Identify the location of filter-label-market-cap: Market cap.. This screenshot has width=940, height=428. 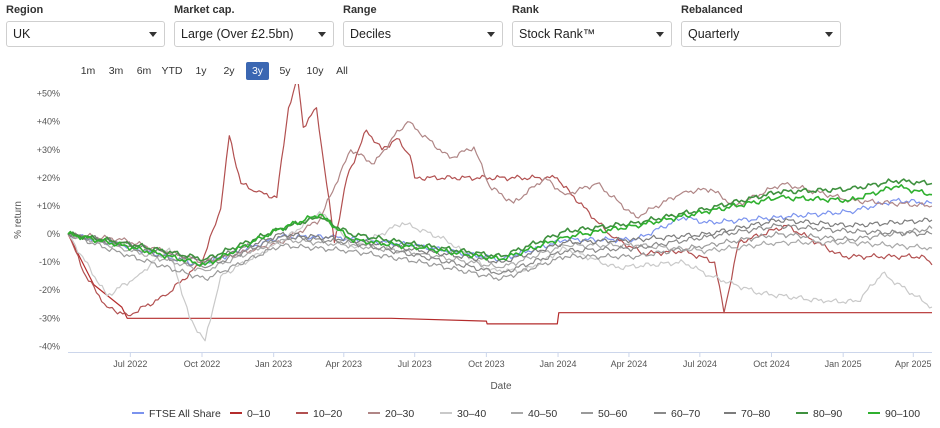
(204, 10).